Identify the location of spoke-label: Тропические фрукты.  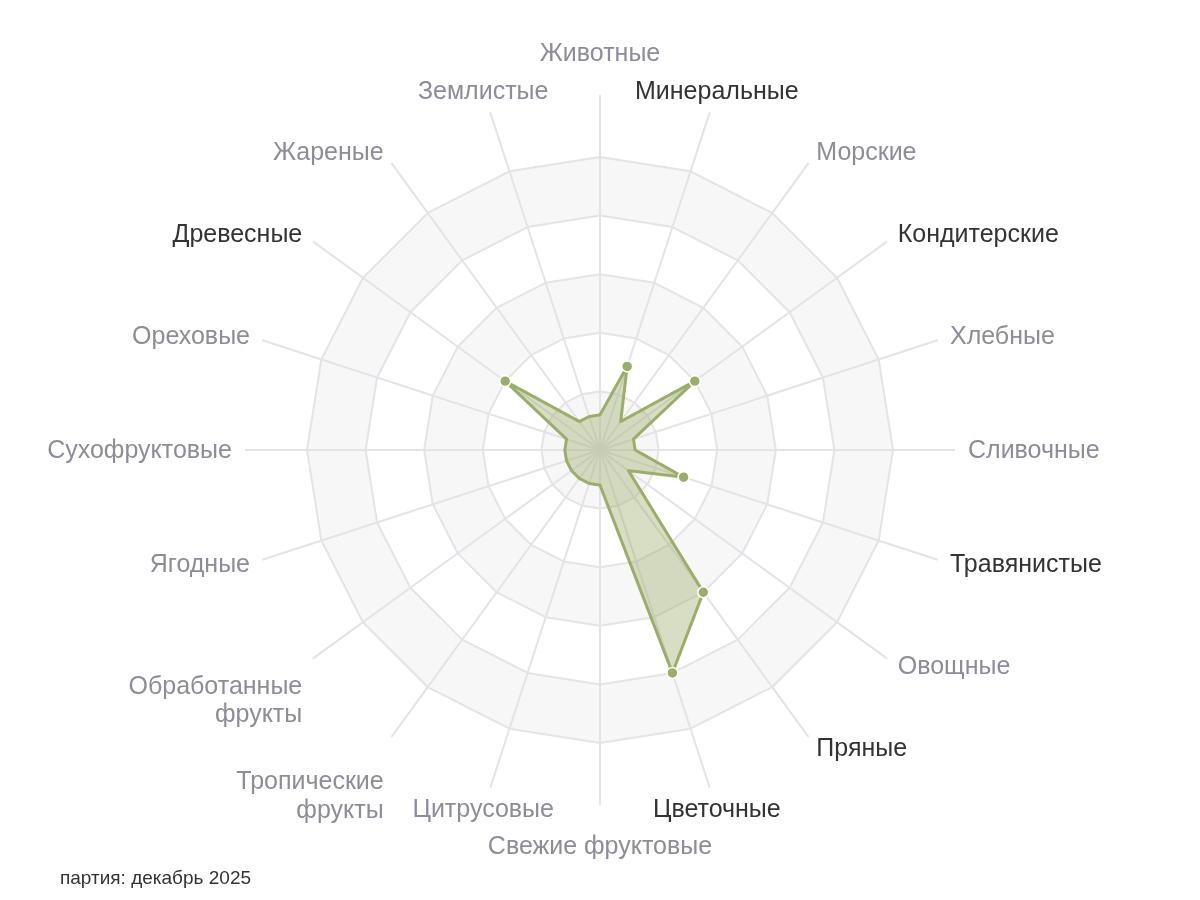
(310, 794).